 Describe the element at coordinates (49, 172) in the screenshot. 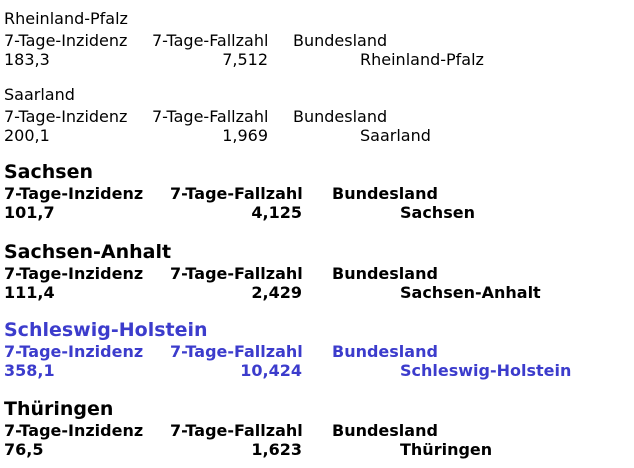

I see `state-title: Sachsen` at that location.